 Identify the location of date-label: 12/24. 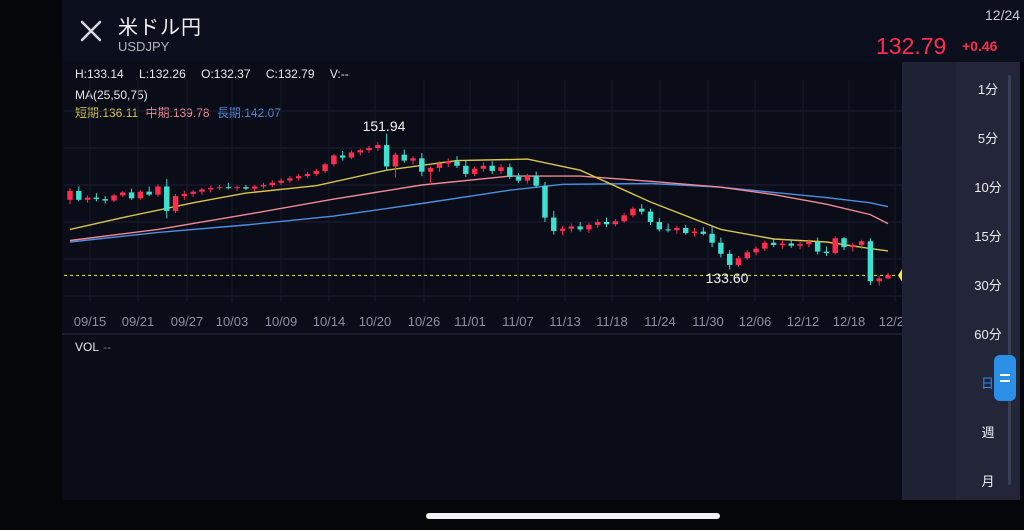
(1003, 15).